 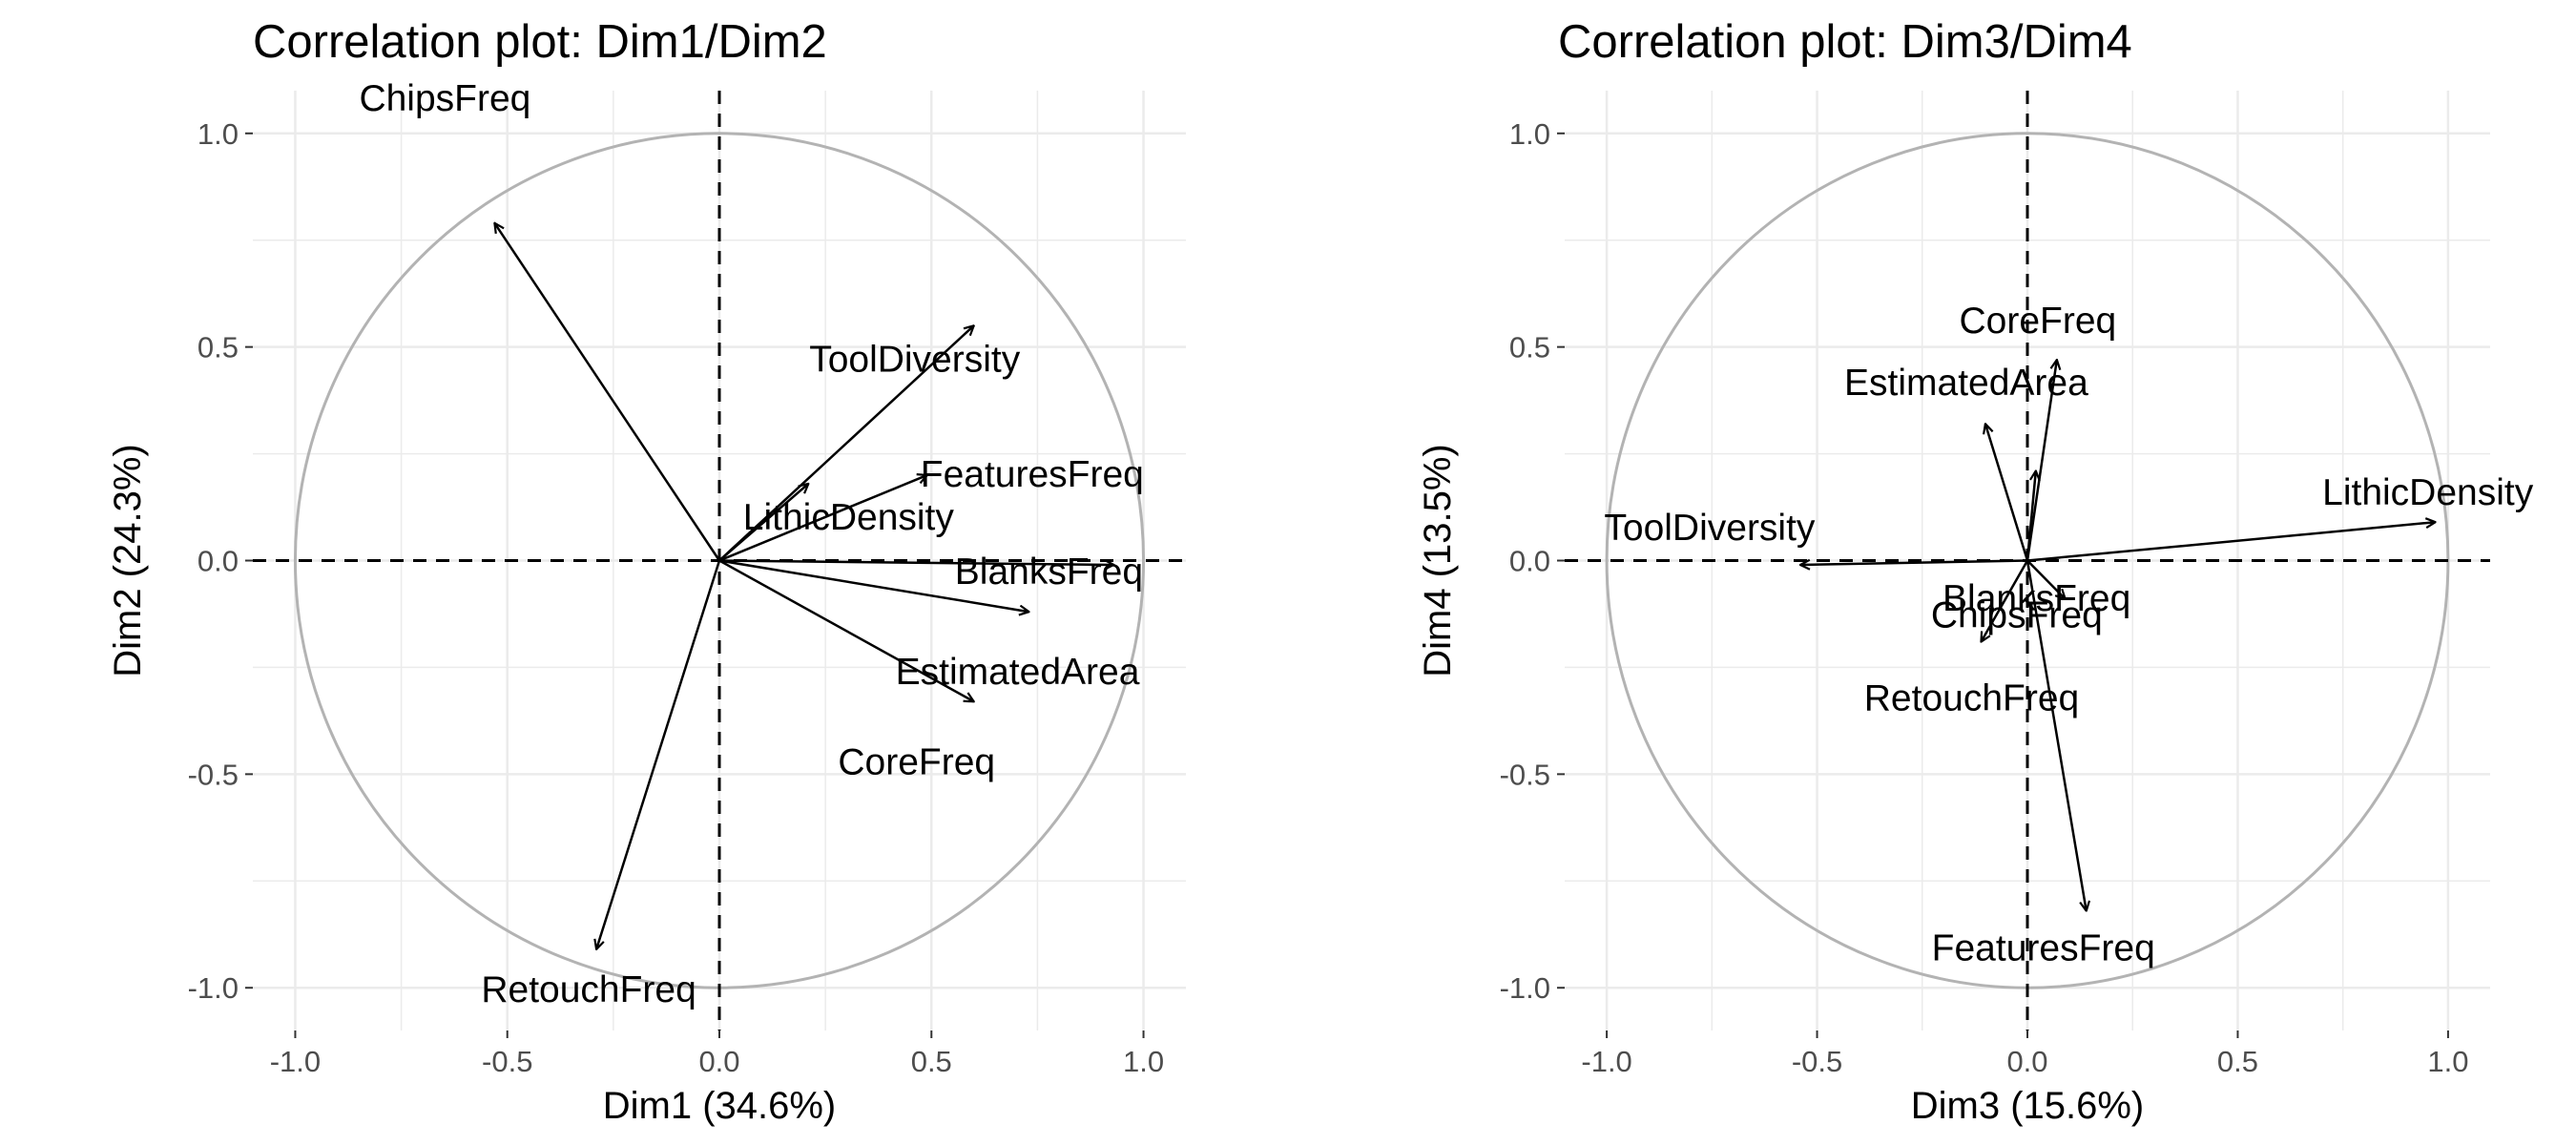 What do you see at coordinates (540, 42) in the screenshot?
I see `chart-title: Correlation plot: Dim1/Dim2` at bounding box center [540, 42].